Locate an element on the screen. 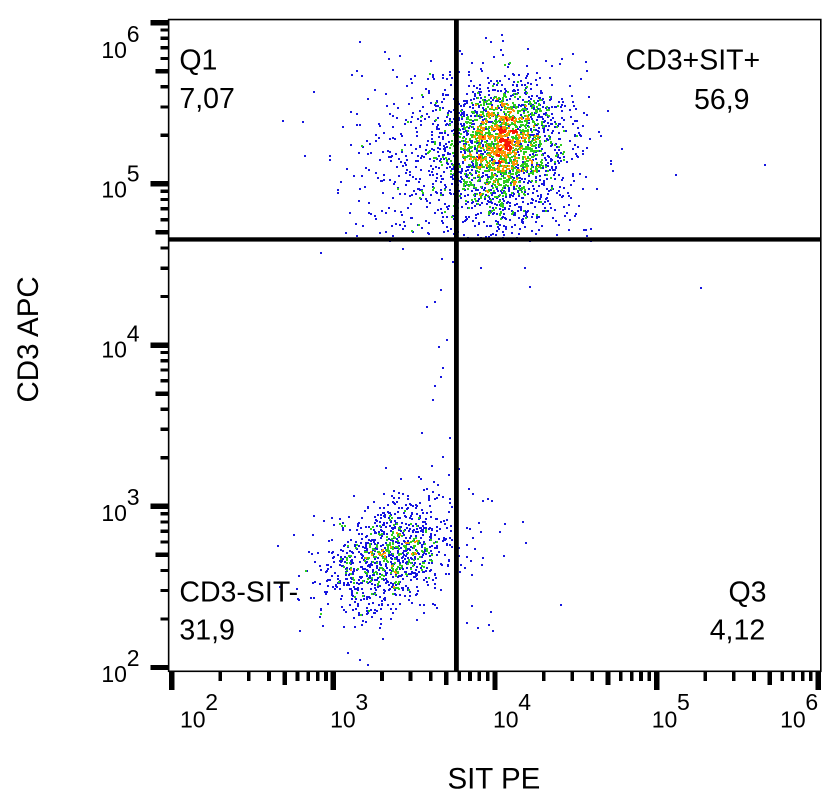 This screenshot has height=808, width=838. svg-text: 56,9 is located at coordinates (721, 100).